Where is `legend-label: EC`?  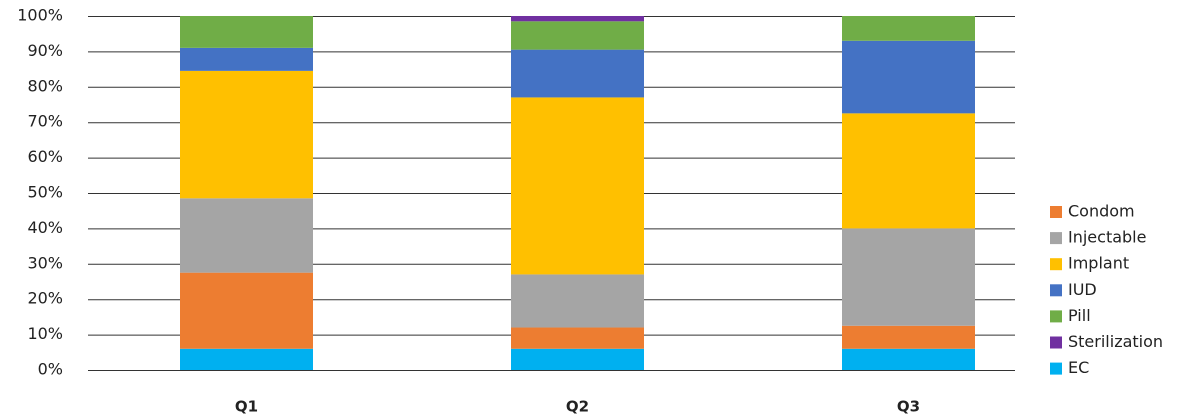
legend-label: EC is located at coordinates (1078, 367).